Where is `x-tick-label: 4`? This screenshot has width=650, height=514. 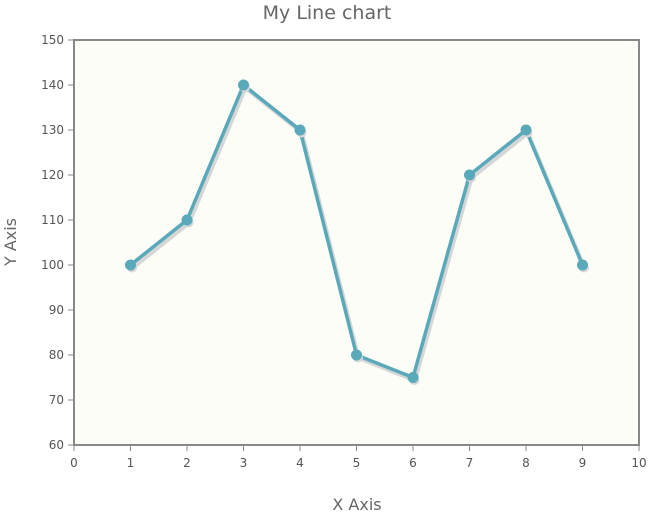 x-tick-label: 4 is located at coordinates (300, 463).